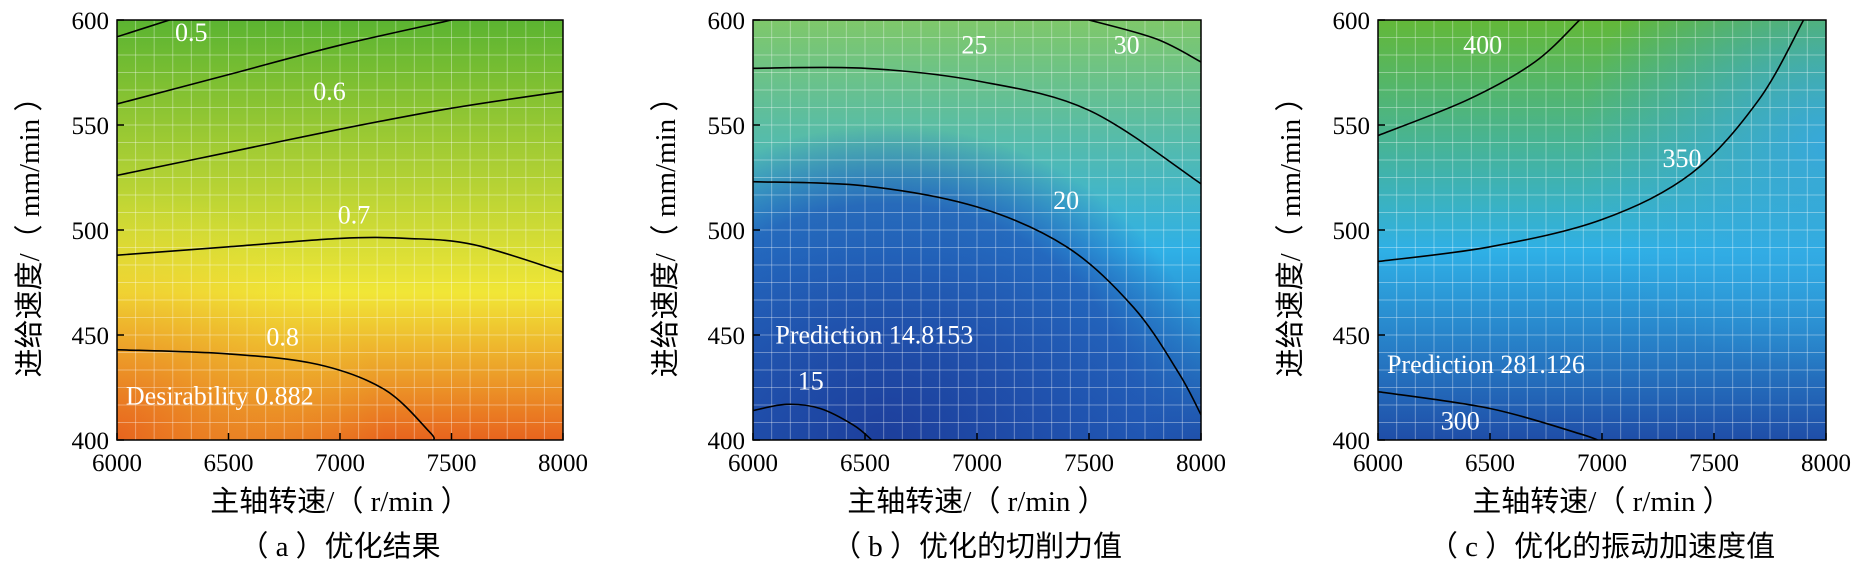  What do you see at coordinates (329, 91) in the screenshot?
I see `contour-label: 0.6` at bounding box center [329, 91].